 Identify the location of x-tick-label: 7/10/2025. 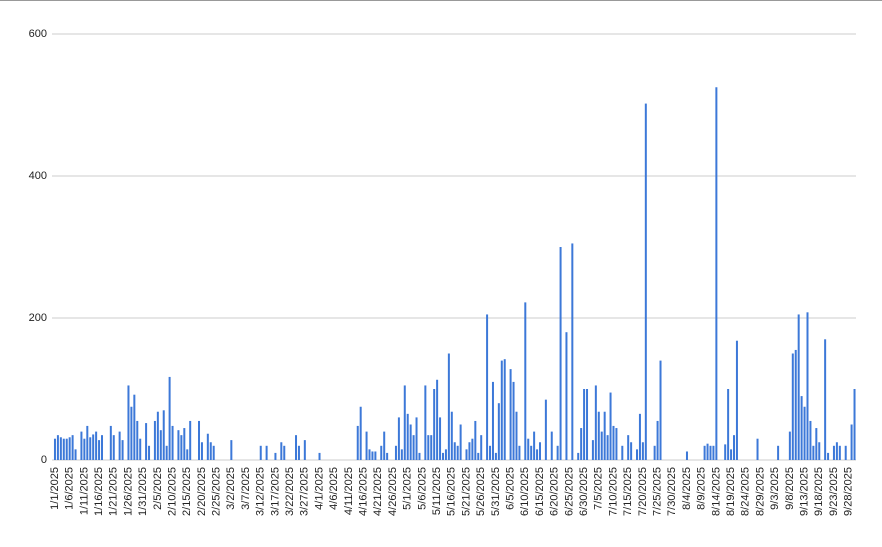
(613, 491).